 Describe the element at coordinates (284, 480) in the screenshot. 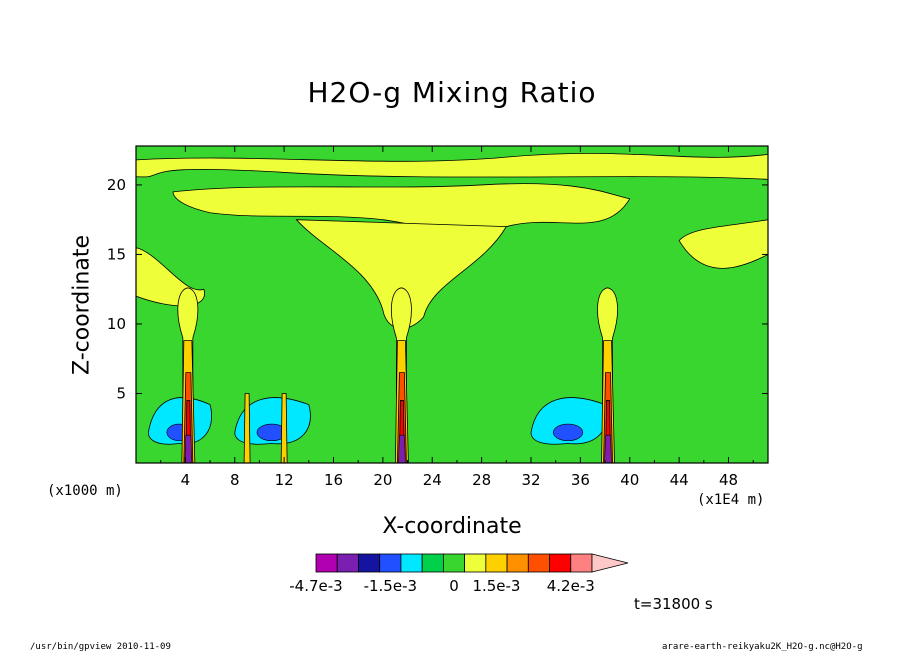

I see `x-tick-label-12: 12` at that location.